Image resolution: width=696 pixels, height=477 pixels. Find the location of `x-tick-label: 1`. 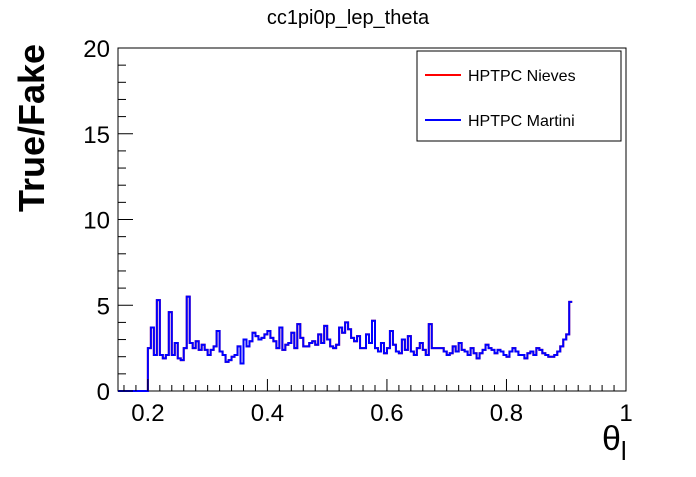

x-tick-label: 1 is located at coordinates (625, 413).